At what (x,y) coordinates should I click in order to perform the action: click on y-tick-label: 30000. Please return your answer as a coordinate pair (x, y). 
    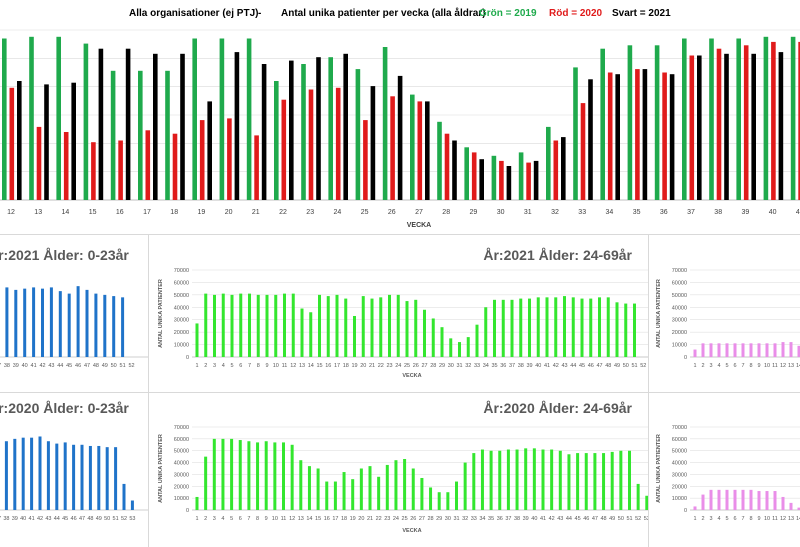
    Looking at the image, I should click on (181, 321).